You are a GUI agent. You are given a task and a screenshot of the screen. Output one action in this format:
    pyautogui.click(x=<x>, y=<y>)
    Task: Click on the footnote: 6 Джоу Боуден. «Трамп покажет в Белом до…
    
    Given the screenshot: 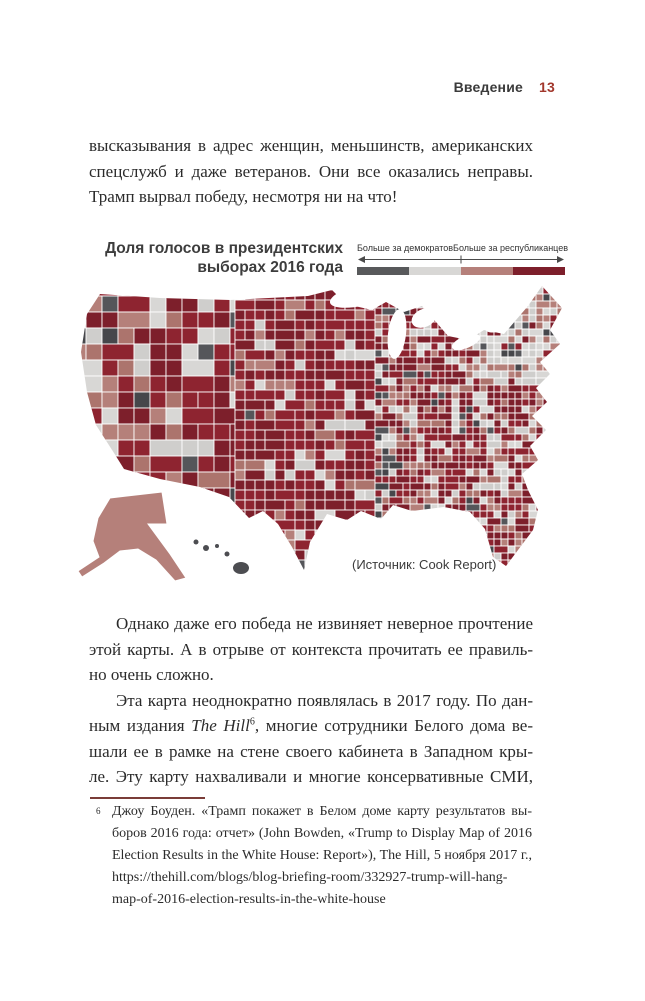 What is the action you would take?
    pyautogui.click(x=314, y=856)
    